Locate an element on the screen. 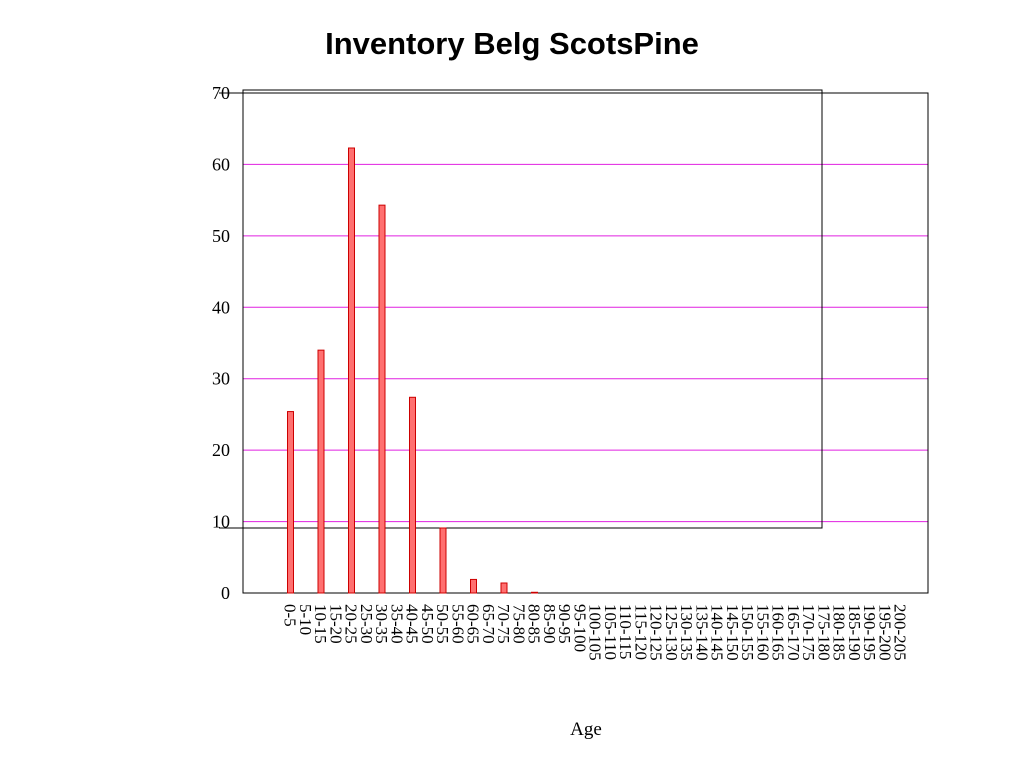 The width and height of the screenshot is (1024, 768). y-tick-label: 50 is located at coordinates (221, 236).